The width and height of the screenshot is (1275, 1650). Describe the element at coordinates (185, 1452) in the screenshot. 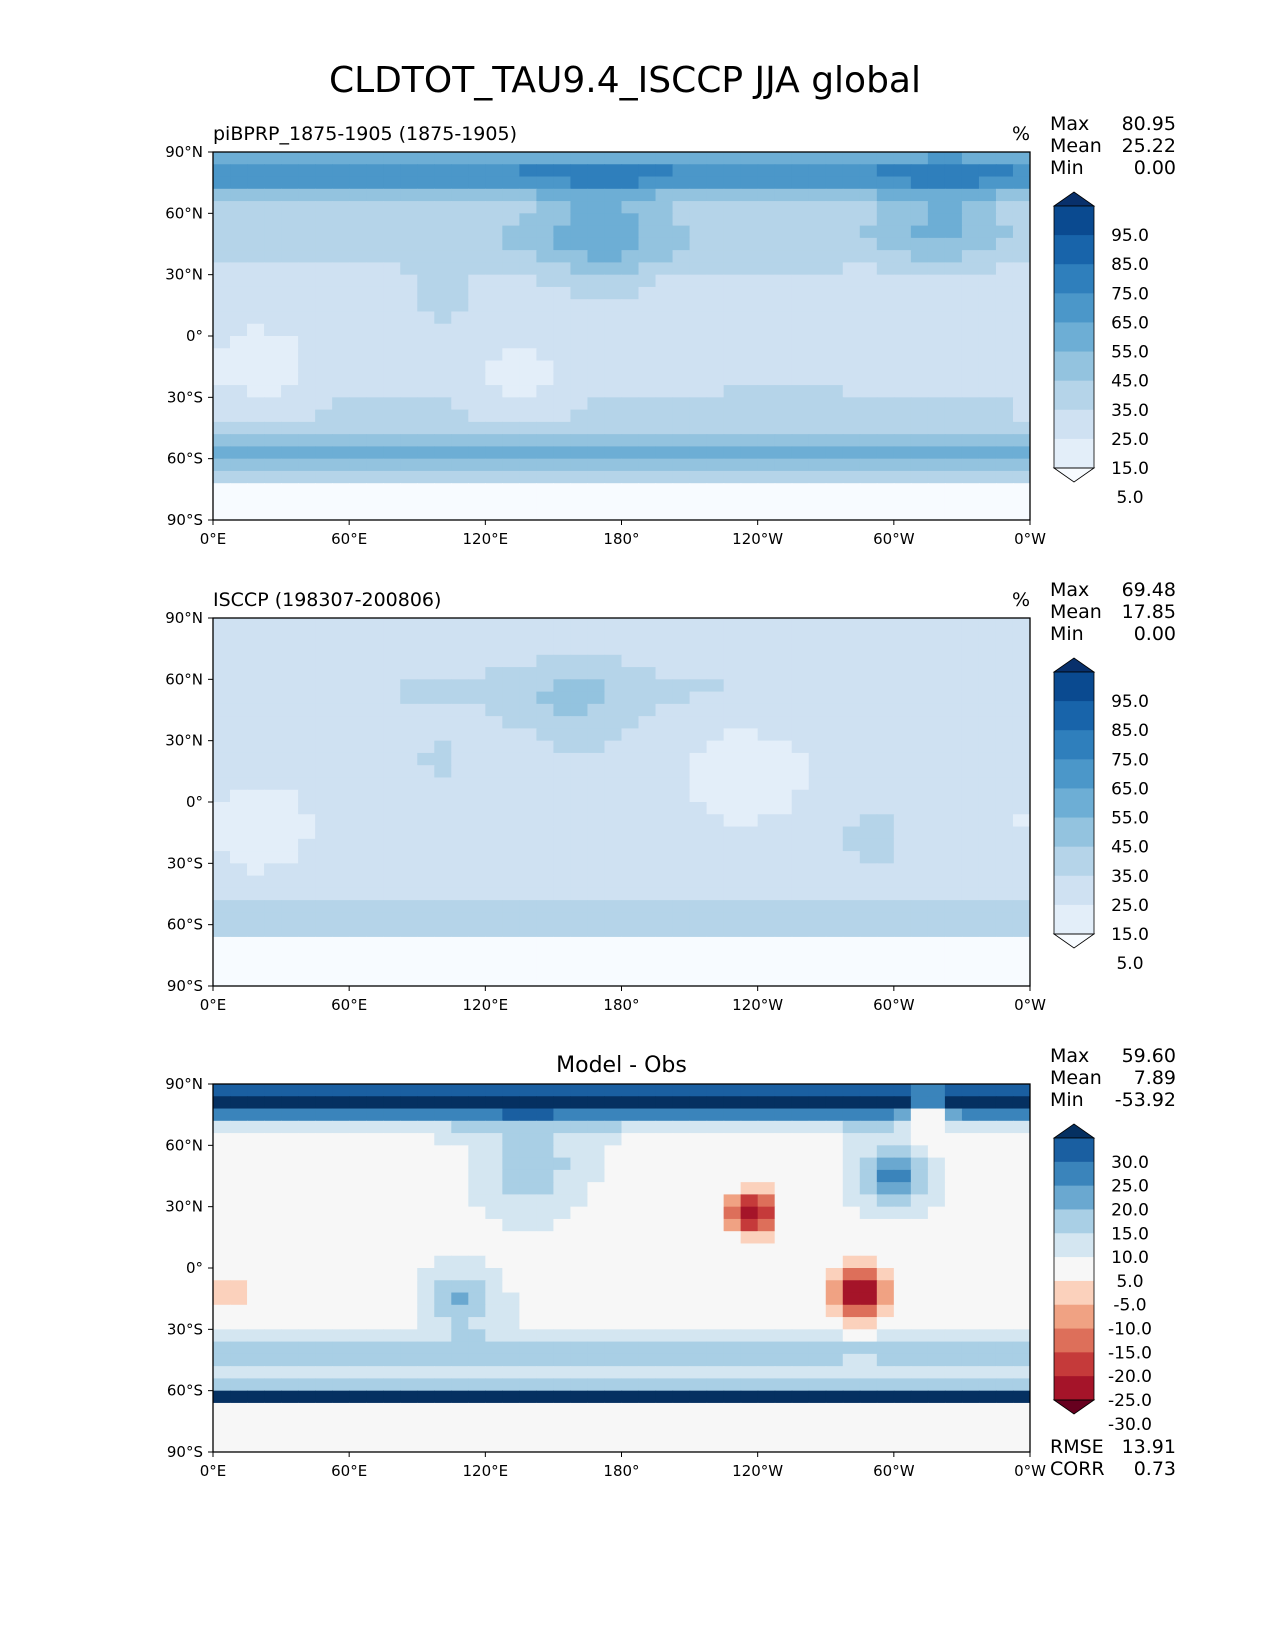

I see `y-tick-label: 90°S` at that location.